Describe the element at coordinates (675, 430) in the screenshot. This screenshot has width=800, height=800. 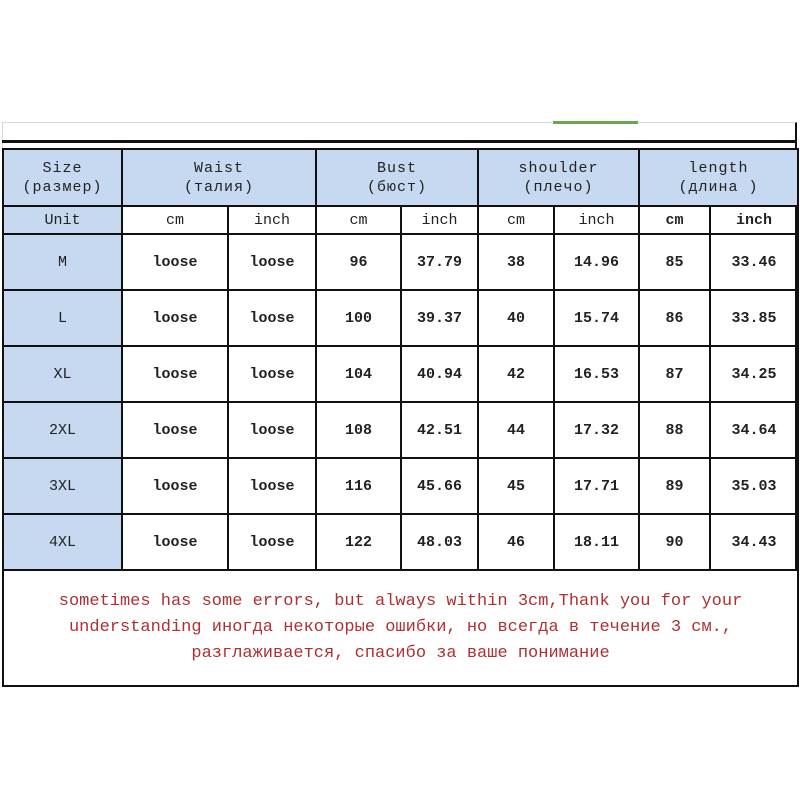
I see `measurement-cell: 88` at that location.